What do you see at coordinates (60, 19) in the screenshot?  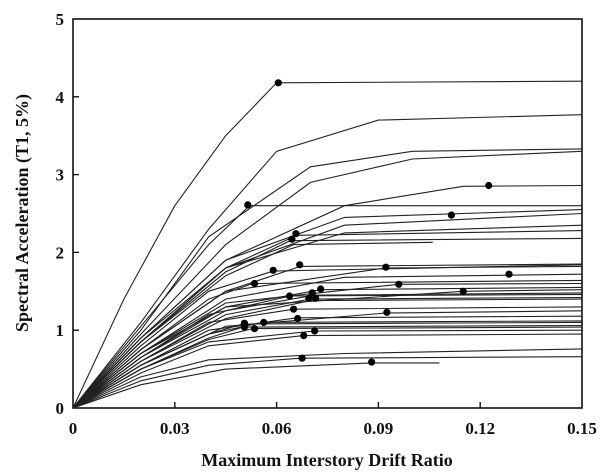 I see `y-tick-label: 5` at bounding box center [60, 19].